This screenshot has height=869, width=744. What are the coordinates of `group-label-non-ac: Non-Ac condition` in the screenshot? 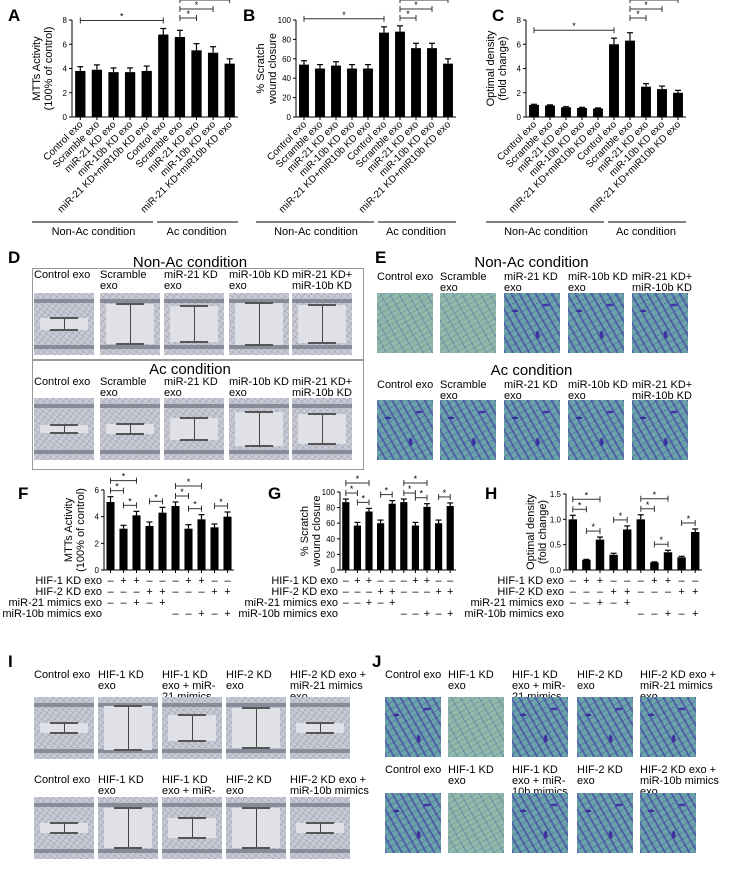 It's located at (94, 232).